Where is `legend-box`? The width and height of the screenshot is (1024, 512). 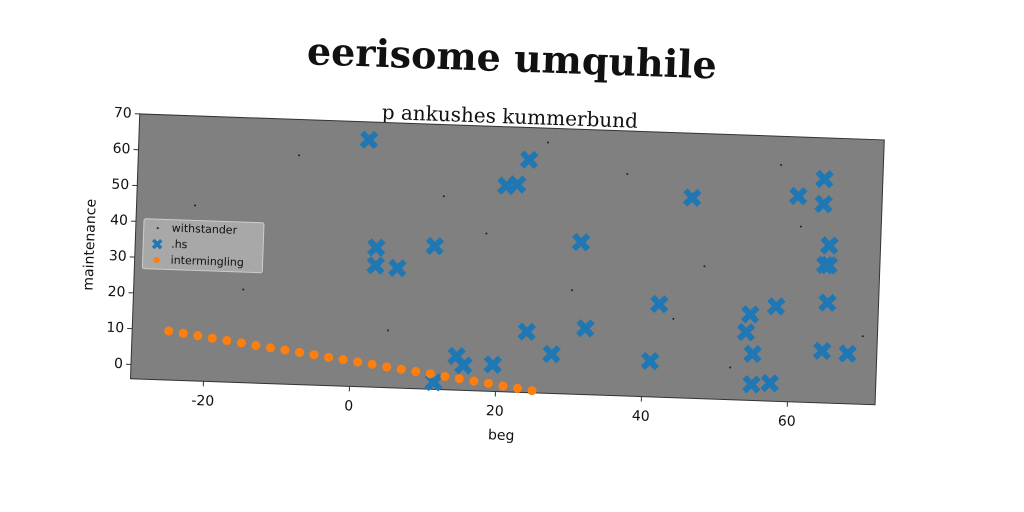
legend-box is located at coordinates (203, 246).